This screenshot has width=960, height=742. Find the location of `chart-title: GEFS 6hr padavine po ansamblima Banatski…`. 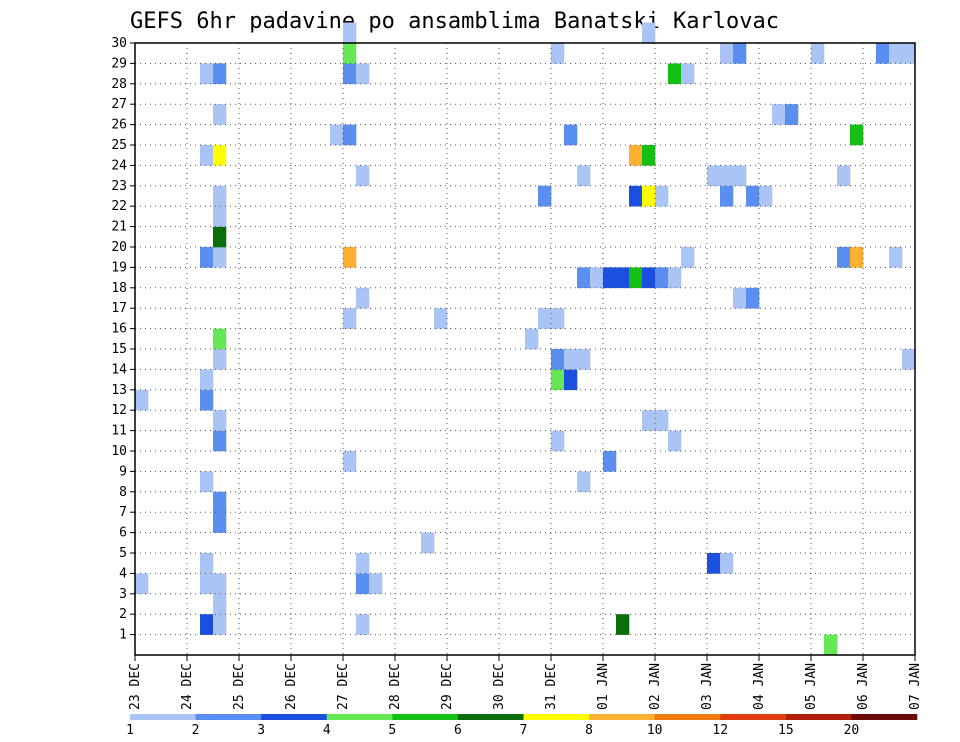

chart-title: GEFS 6hr padavine po ansamblima Banatski… is located at coordinates (454, 21).